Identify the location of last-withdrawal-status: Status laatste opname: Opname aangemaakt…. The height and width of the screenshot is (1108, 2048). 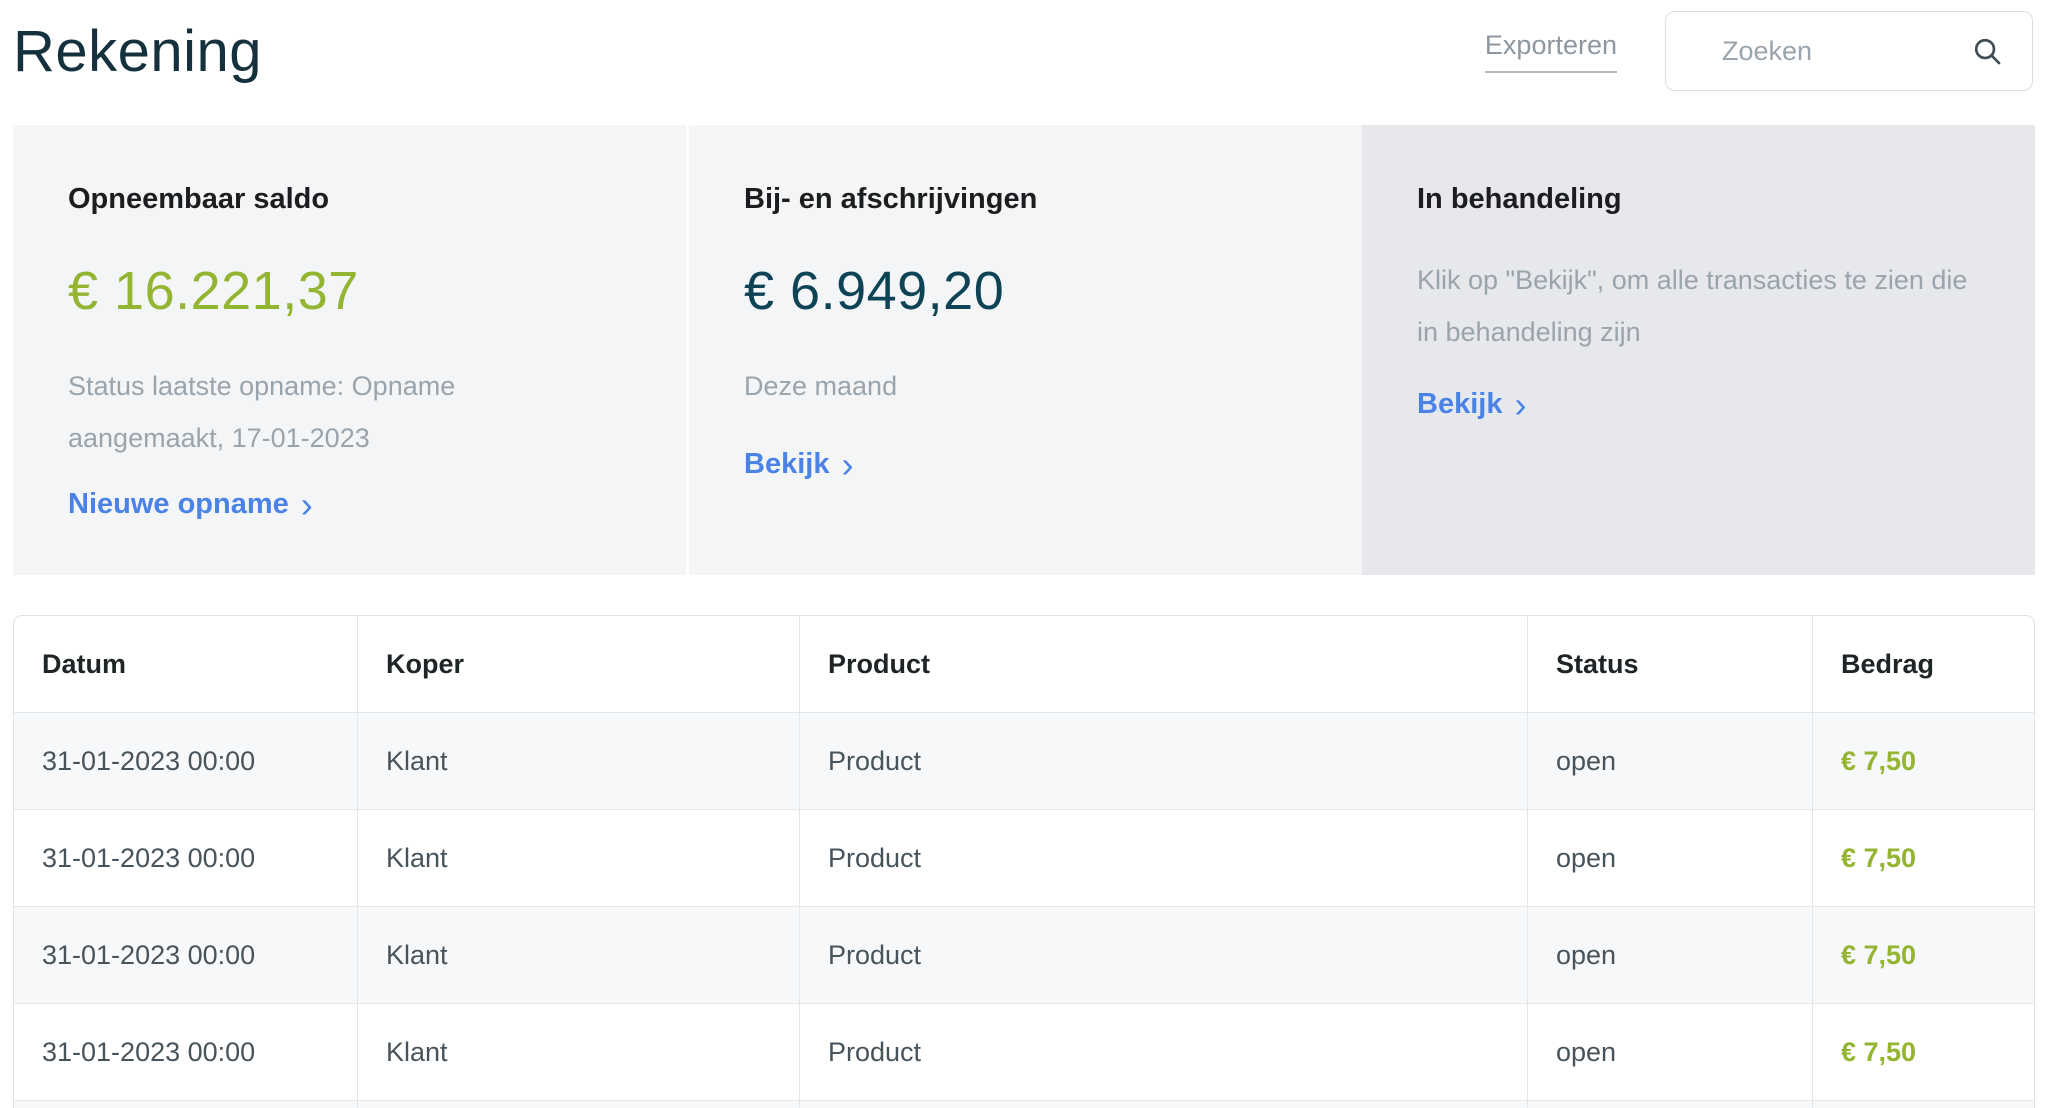
(262, 412).